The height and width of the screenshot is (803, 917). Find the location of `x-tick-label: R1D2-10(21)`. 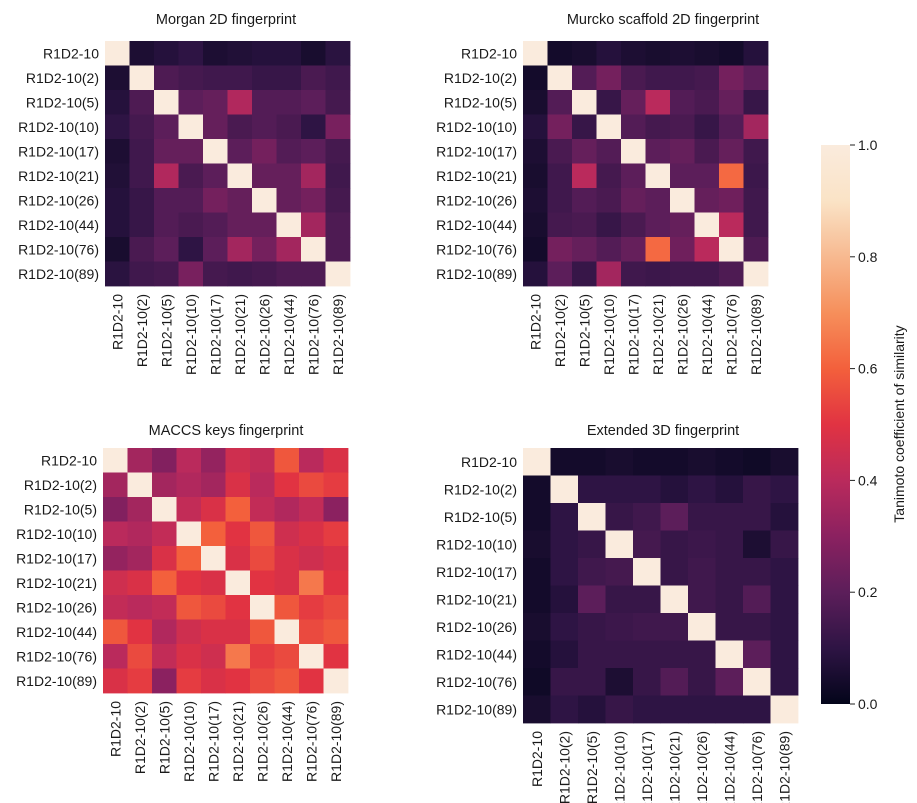

x-tick-label: R1D2-10(21) is located at coordinates (674, 767).